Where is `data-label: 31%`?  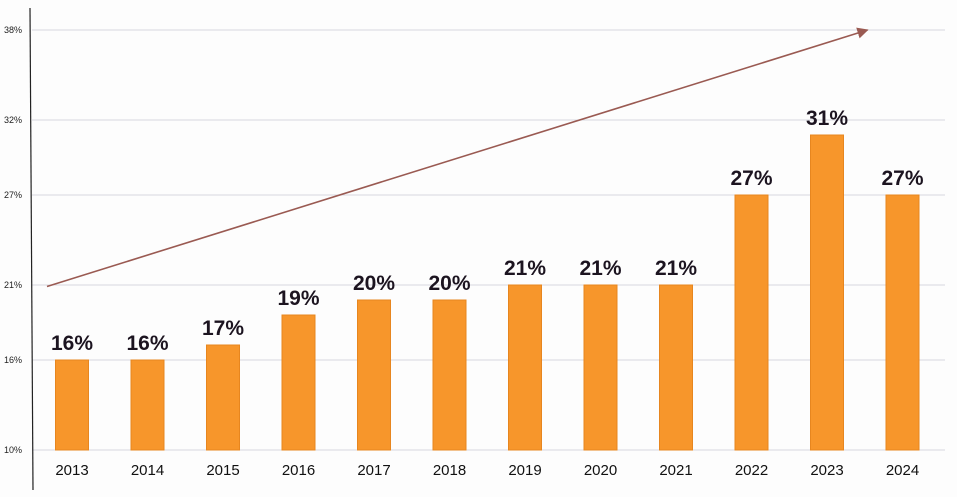
data-label: 31% is located at coordinates (827, 118).